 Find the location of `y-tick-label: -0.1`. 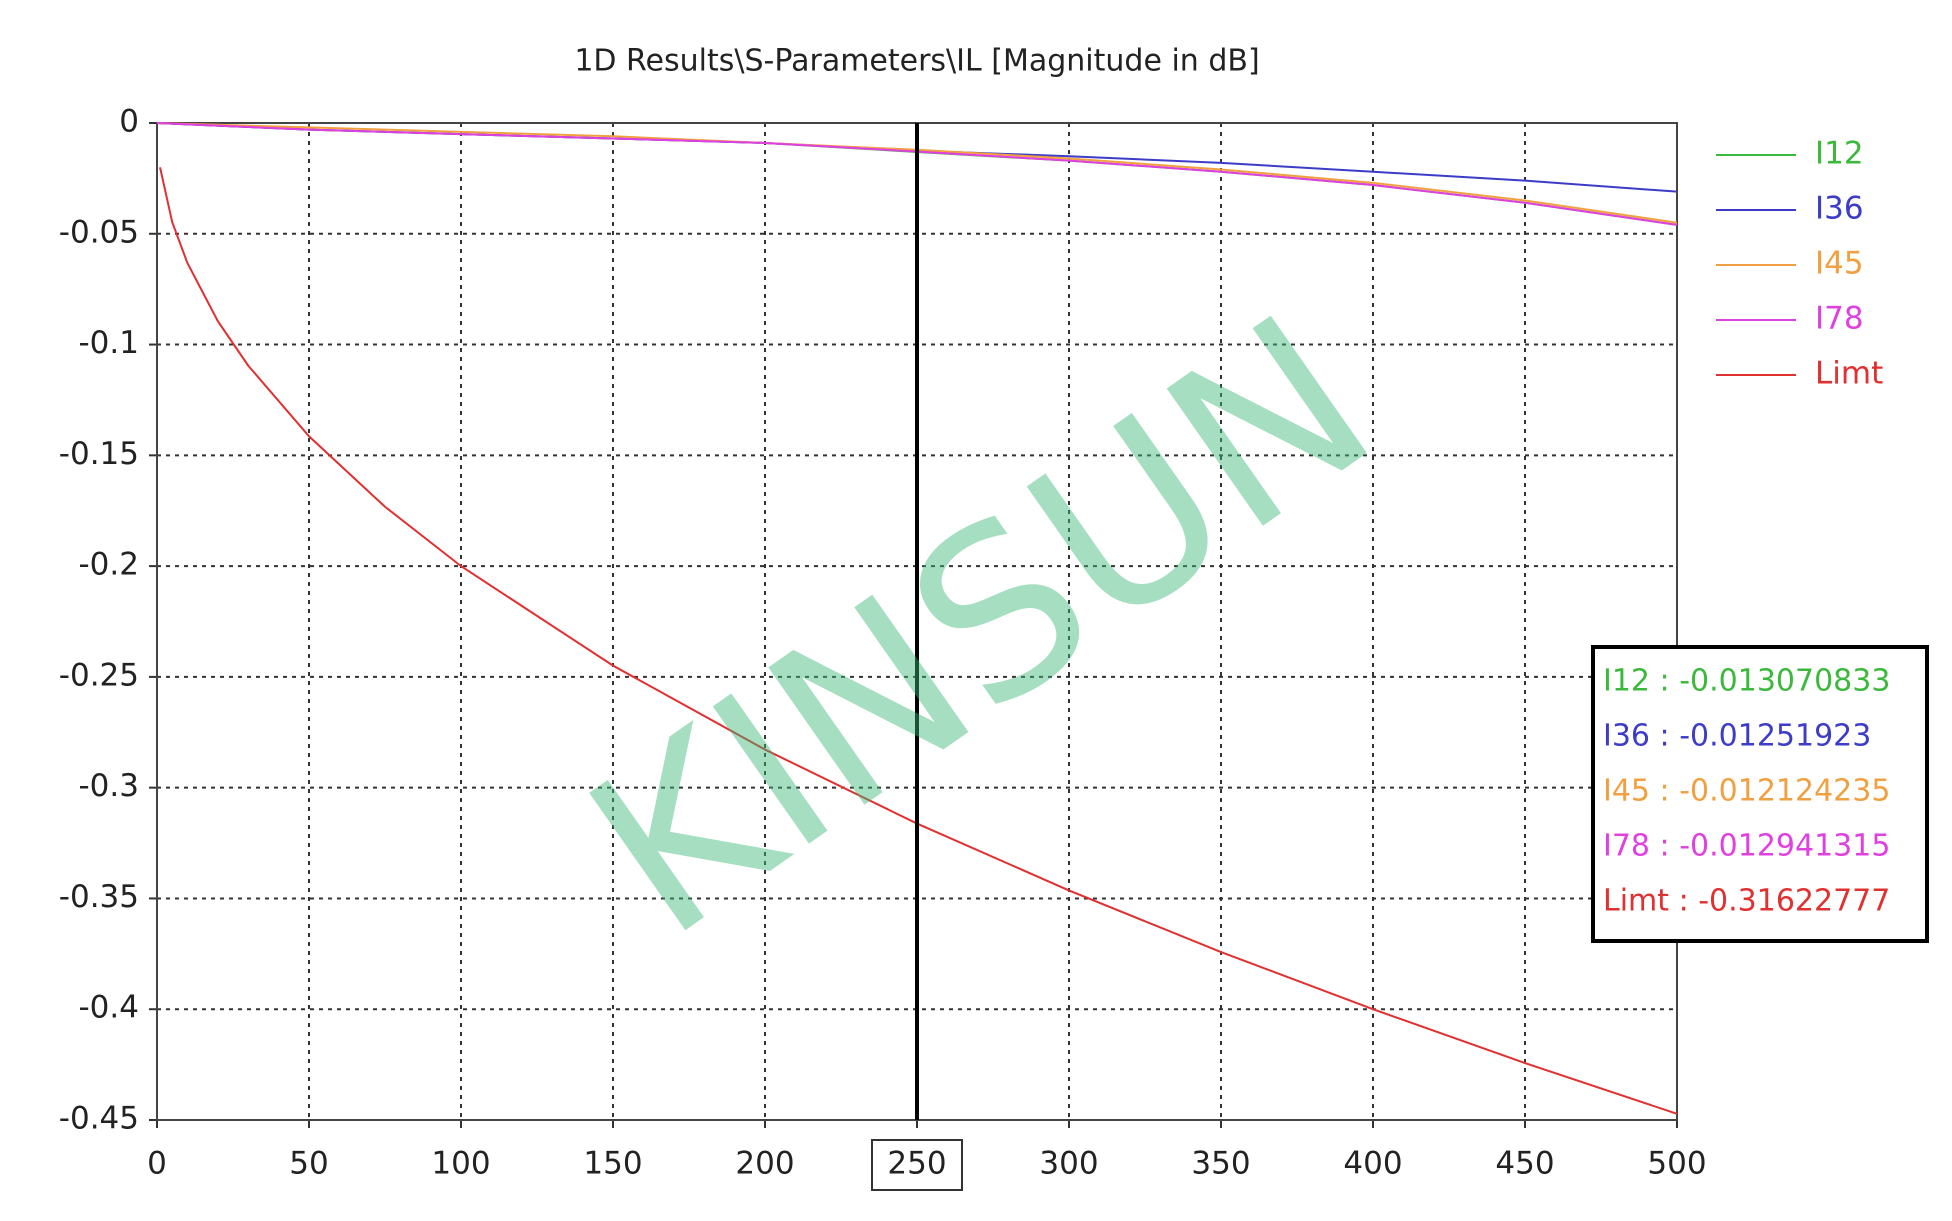

y-tick-label: -0.1 is located at coordinates (109, 343).